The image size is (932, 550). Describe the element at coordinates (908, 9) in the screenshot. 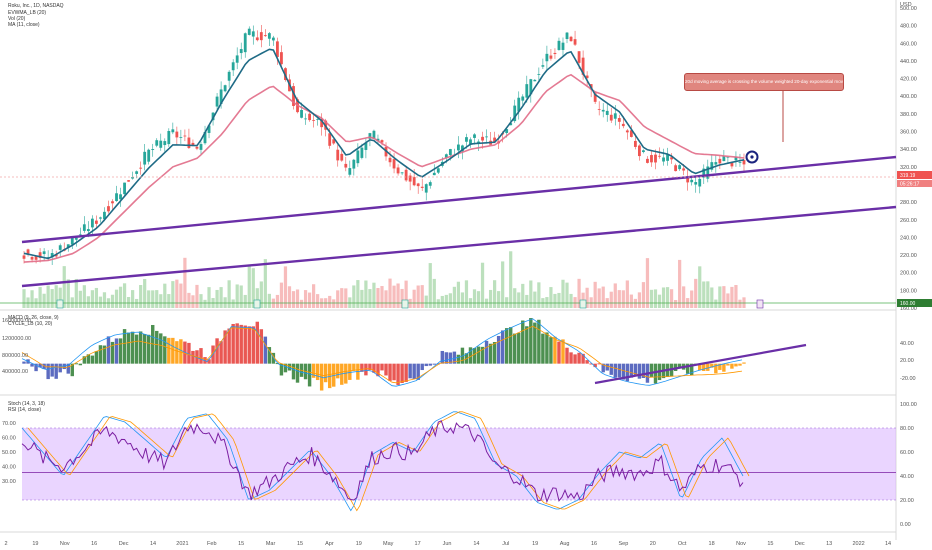

I see `price-tick-label: 500.00` at that location.